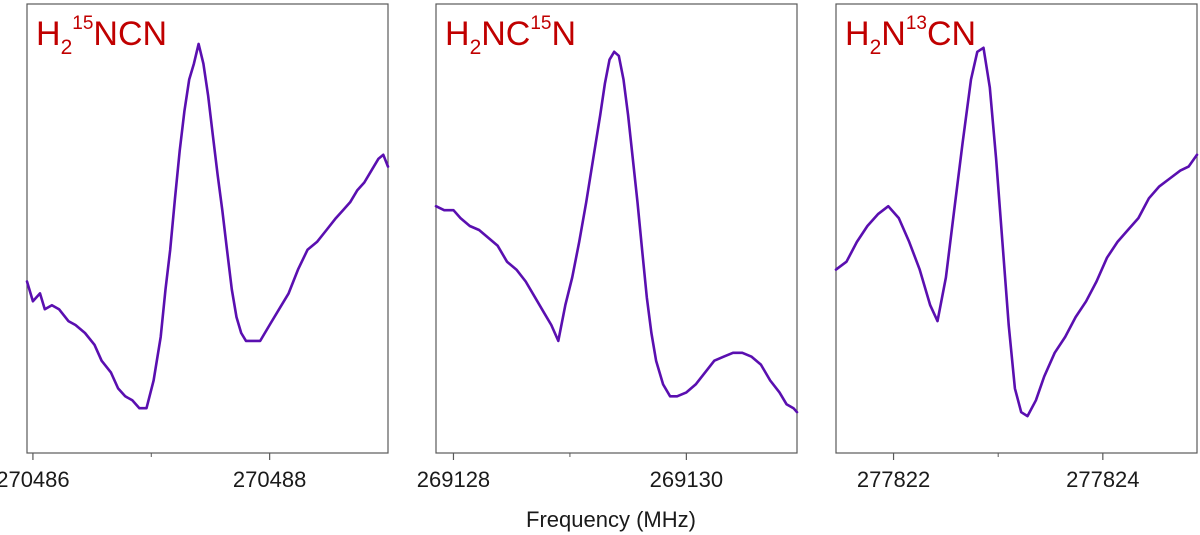 This screenshot has height=535, width=1200. Describe the element at coordinates (1102, 479) in the screenshot. I see `x-tick-label: 277824` at that location.